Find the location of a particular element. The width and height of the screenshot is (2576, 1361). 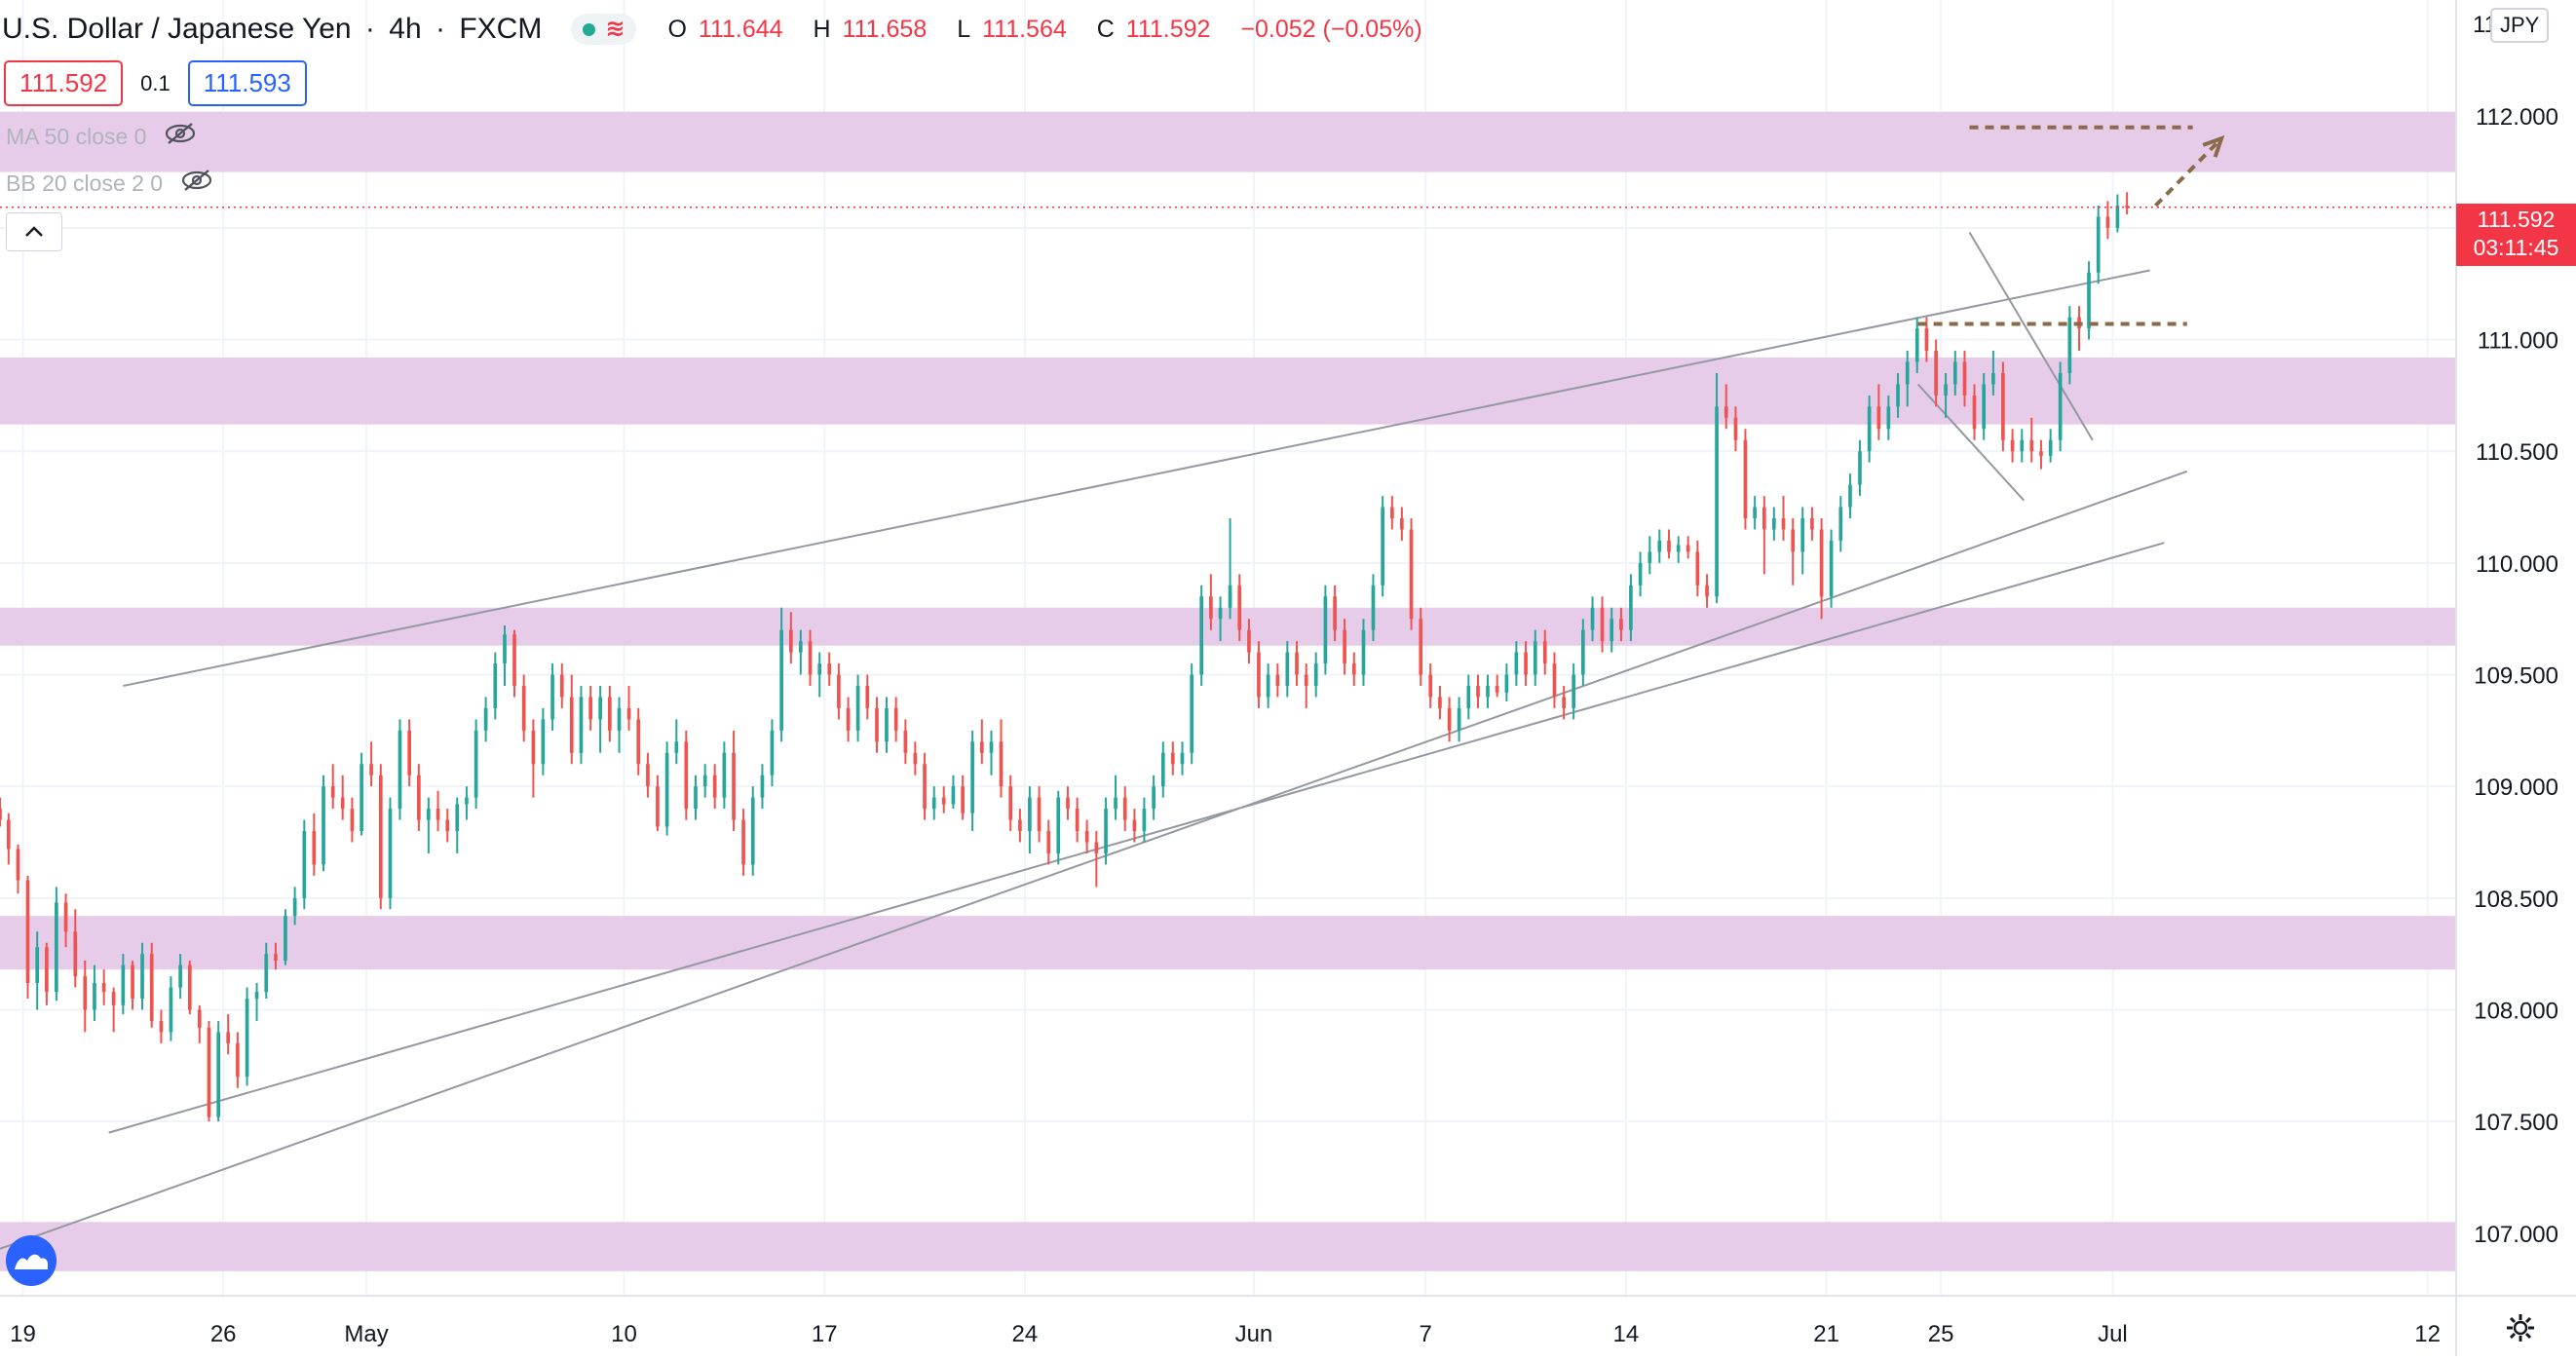

sell-button: 111.592 is located at coordinates (64, 83).